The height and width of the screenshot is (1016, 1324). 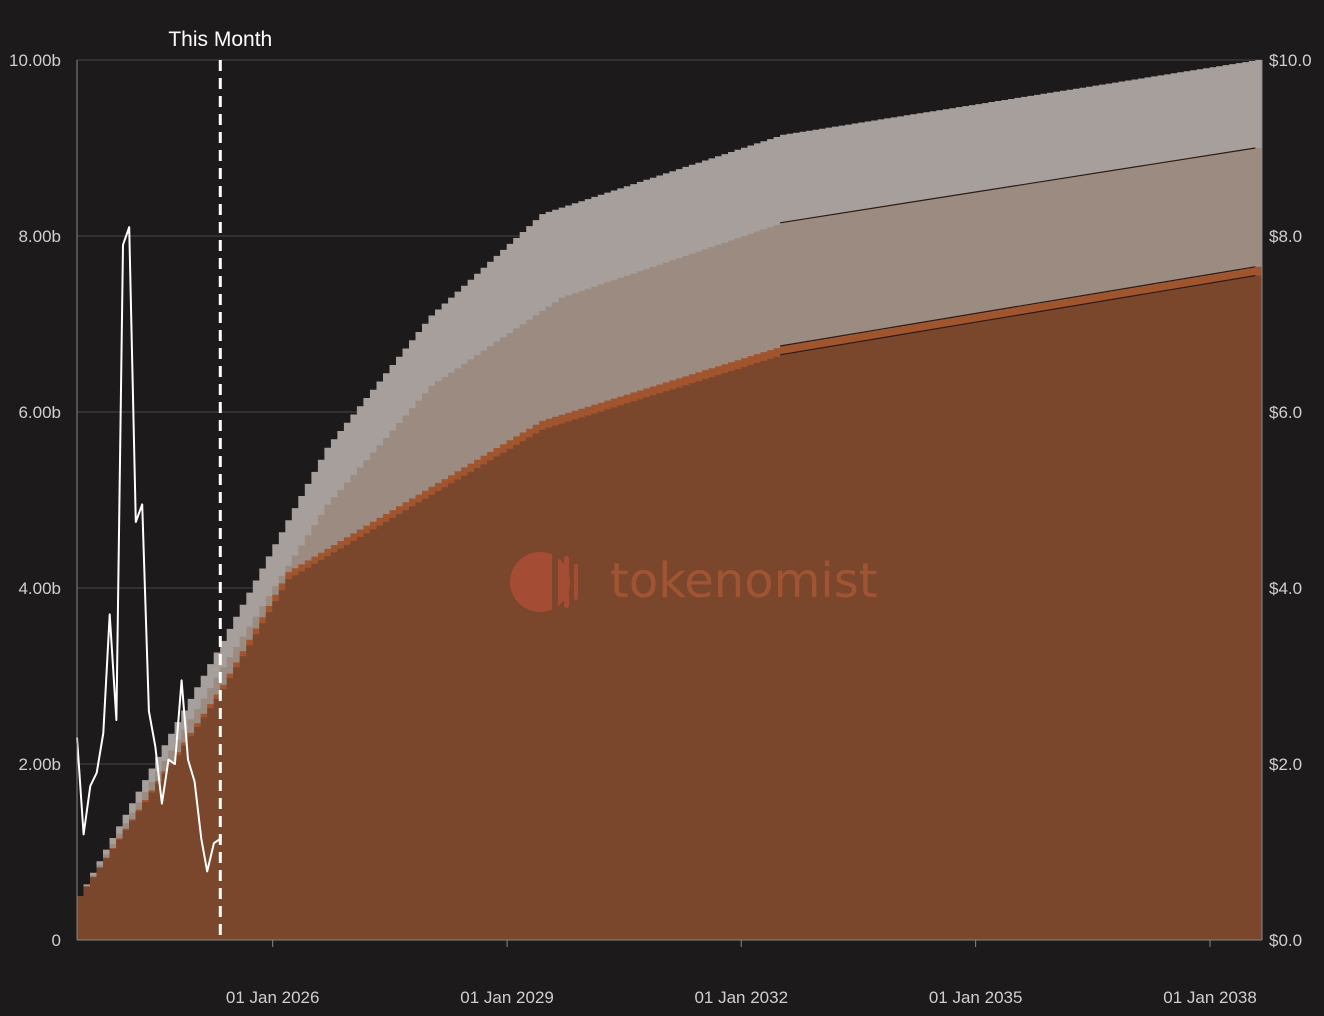 I want to click on y-right-tick-label: $10.0, so click(x=1290, y=60).